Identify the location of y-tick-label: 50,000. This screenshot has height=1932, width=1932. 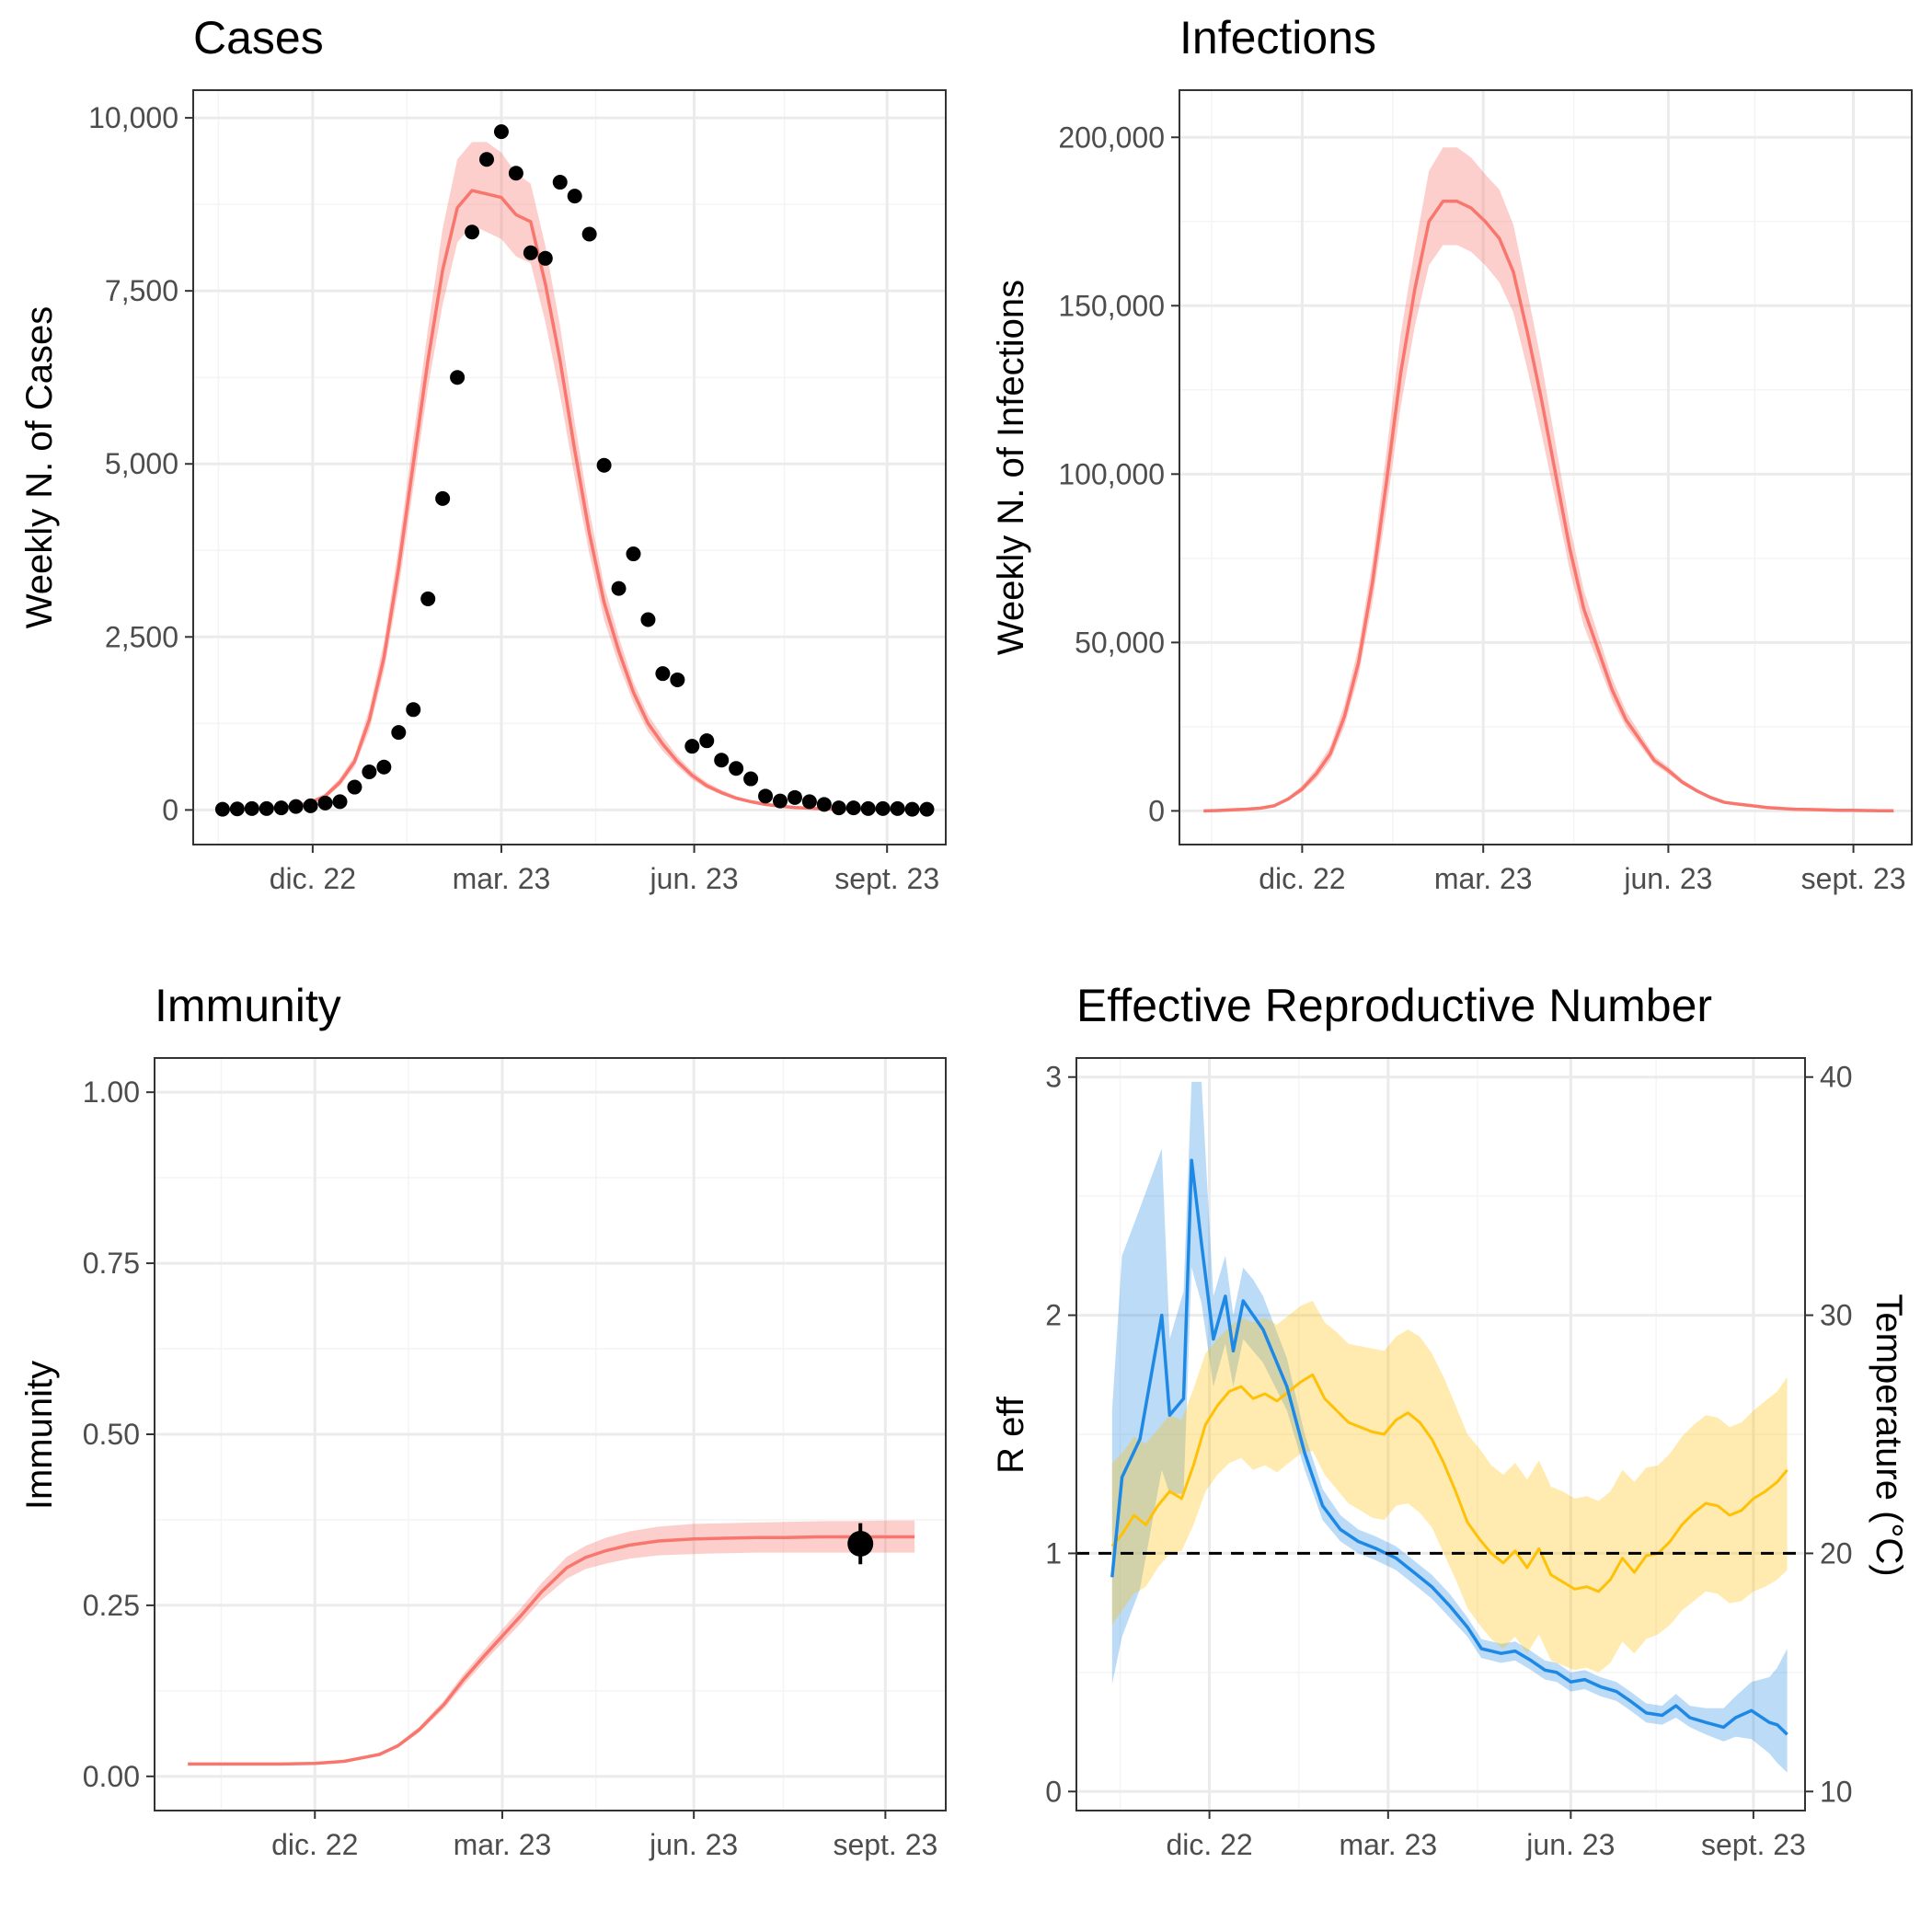
(1120, 642).